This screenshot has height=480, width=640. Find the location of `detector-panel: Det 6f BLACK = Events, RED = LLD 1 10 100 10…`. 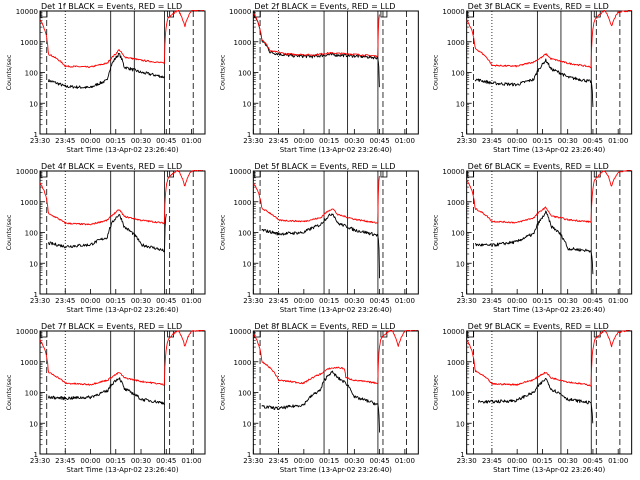

detector-panel: Det 6f BLACK = Events, RED = LLD 1 10 100 10… is located at coordinates (532, 238).